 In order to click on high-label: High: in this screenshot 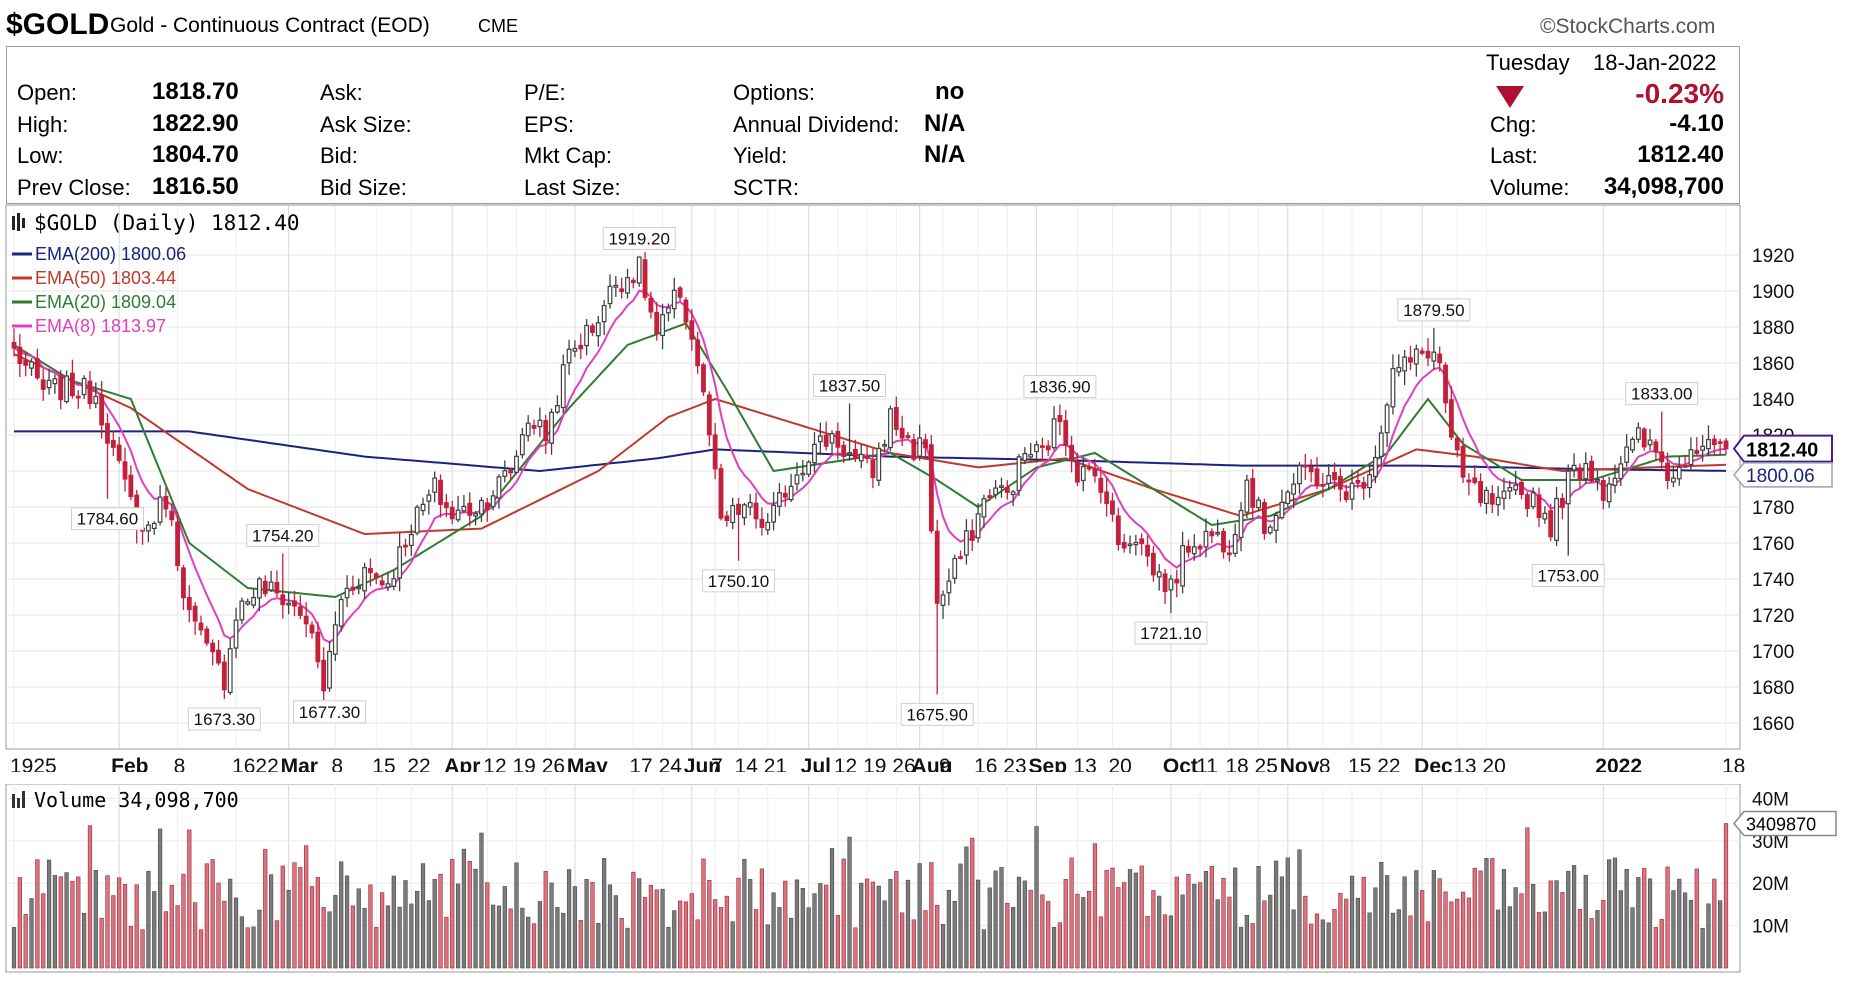, I will do `click(43, 124)`.